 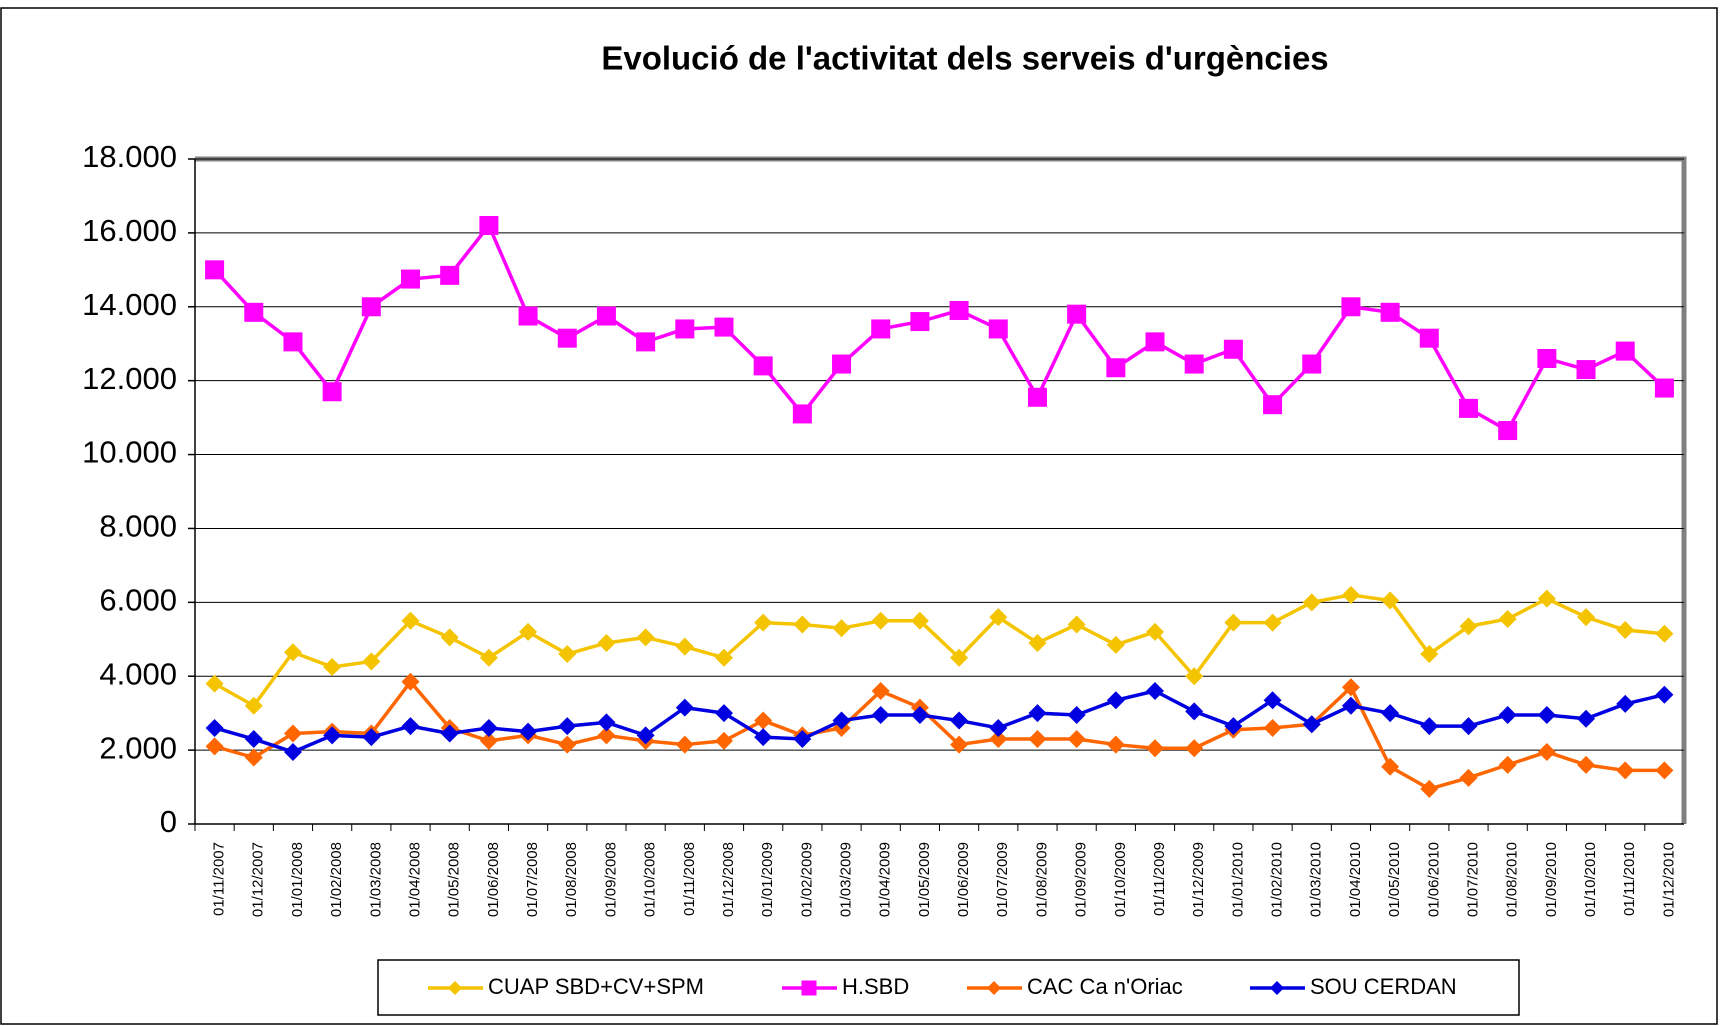 I want to click on y-tick-label: 18.000, so click(x=129, y=156).